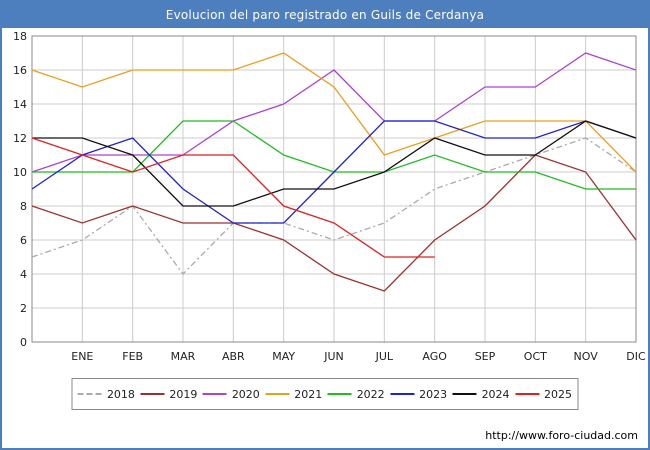 This screenshot has width=650, height=450. I want to click on legend-label: 2022, so click(370, 394).